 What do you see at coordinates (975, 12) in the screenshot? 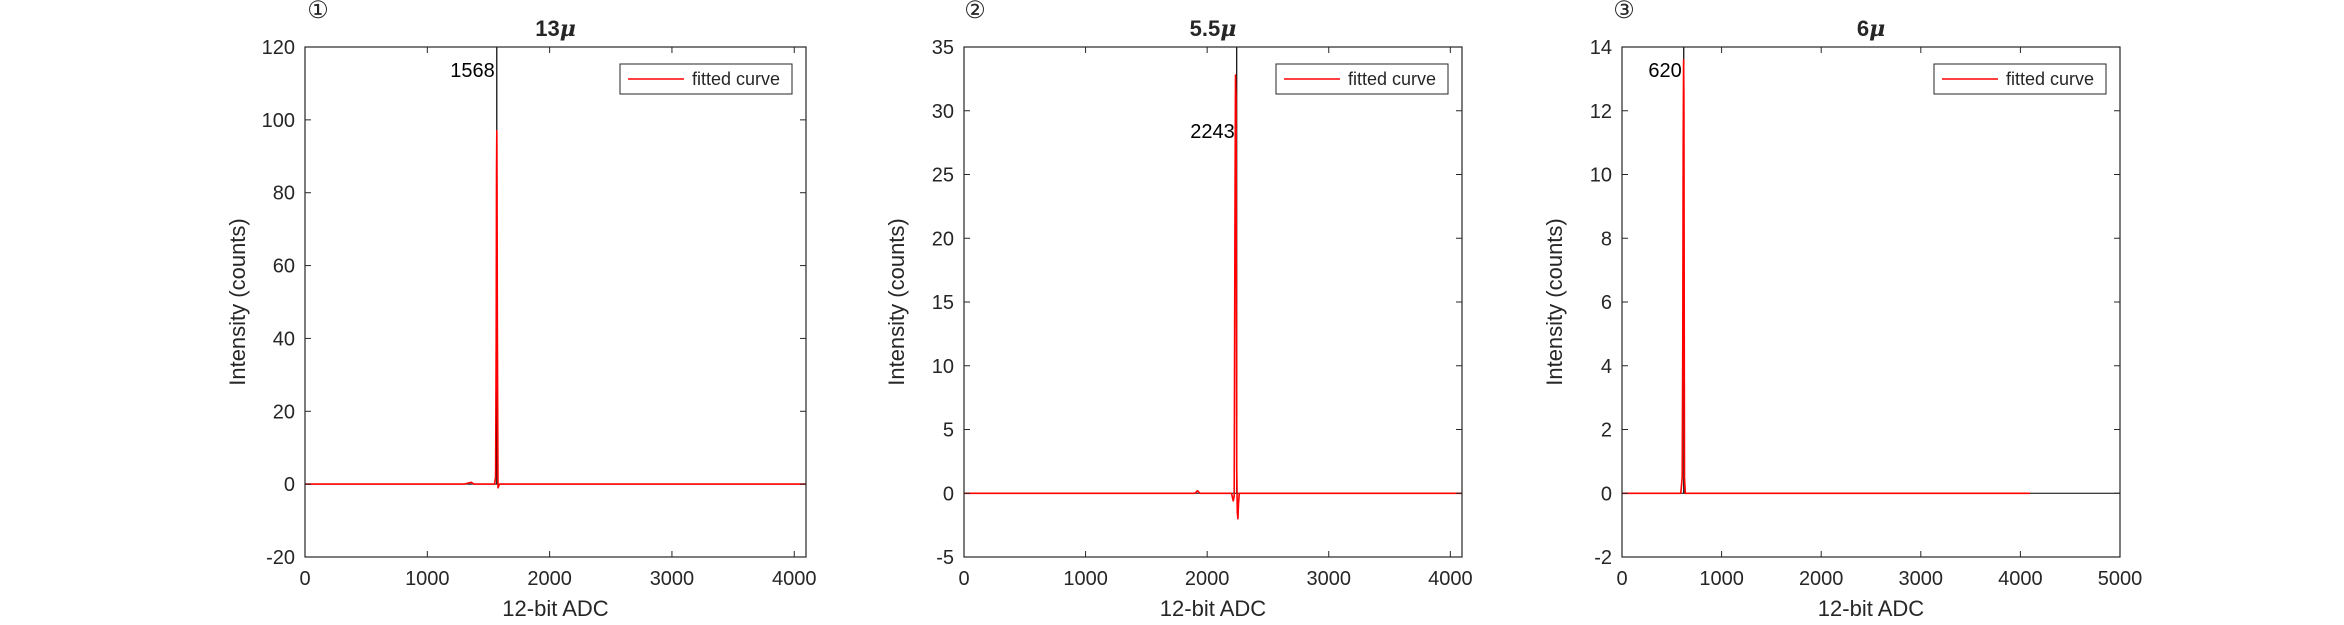
I see `panel-number-label: ②` at bounding box center [975, 12].